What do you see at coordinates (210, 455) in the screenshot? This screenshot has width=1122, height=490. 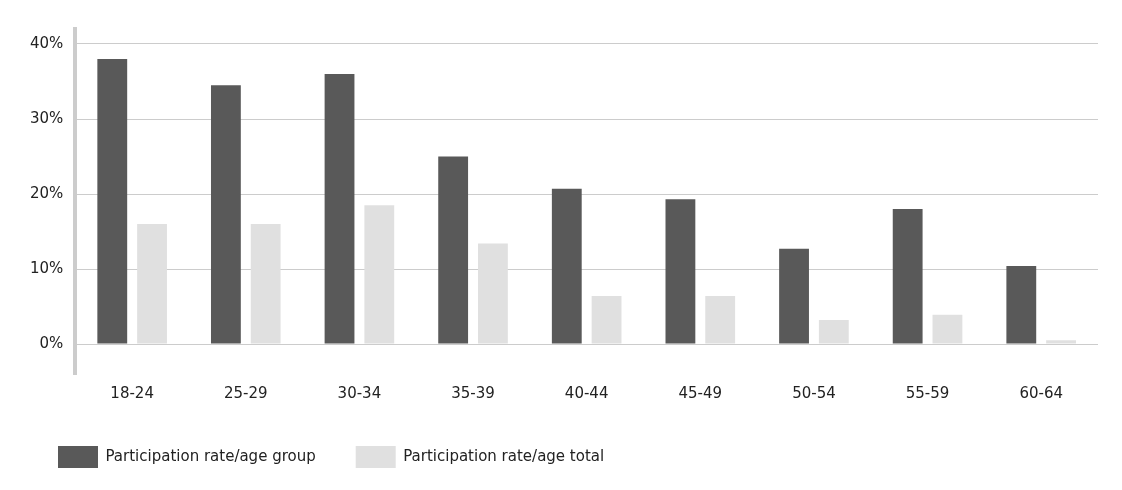 I see `legend-label: Participation rate/age group` at bounding box center [210, 455].